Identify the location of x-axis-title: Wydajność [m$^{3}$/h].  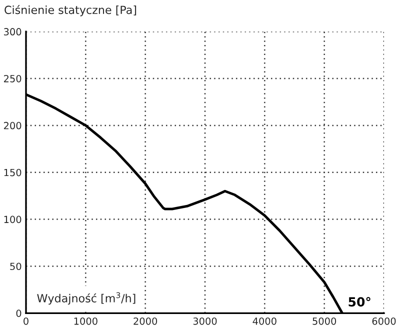
(86, 298).